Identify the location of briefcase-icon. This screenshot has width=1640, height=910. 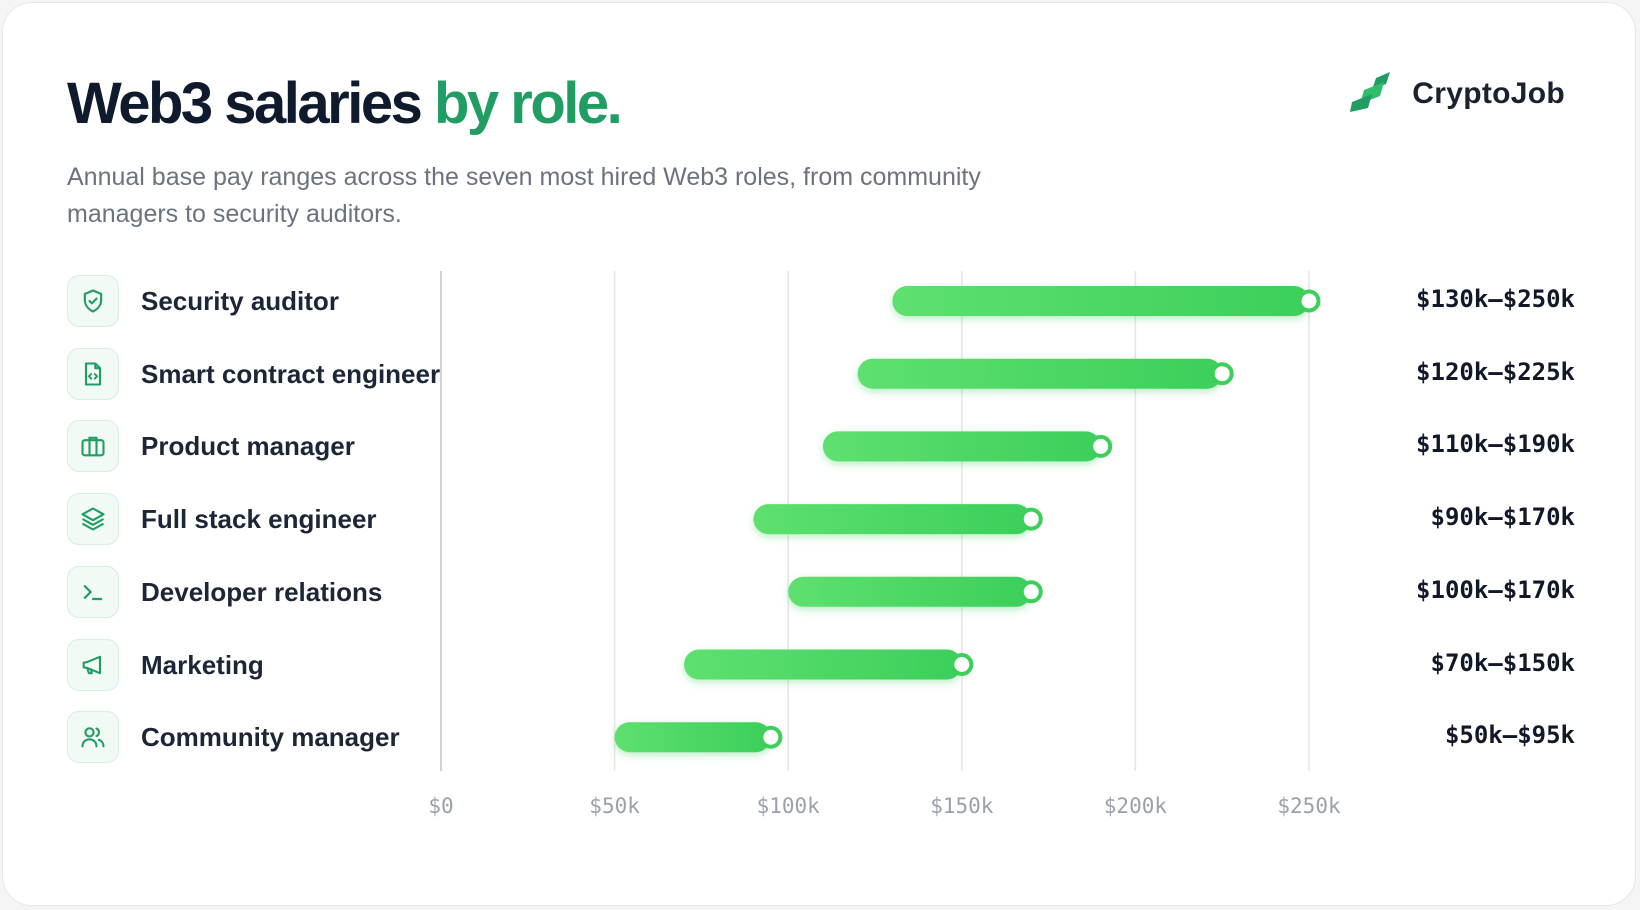
(93, 446).